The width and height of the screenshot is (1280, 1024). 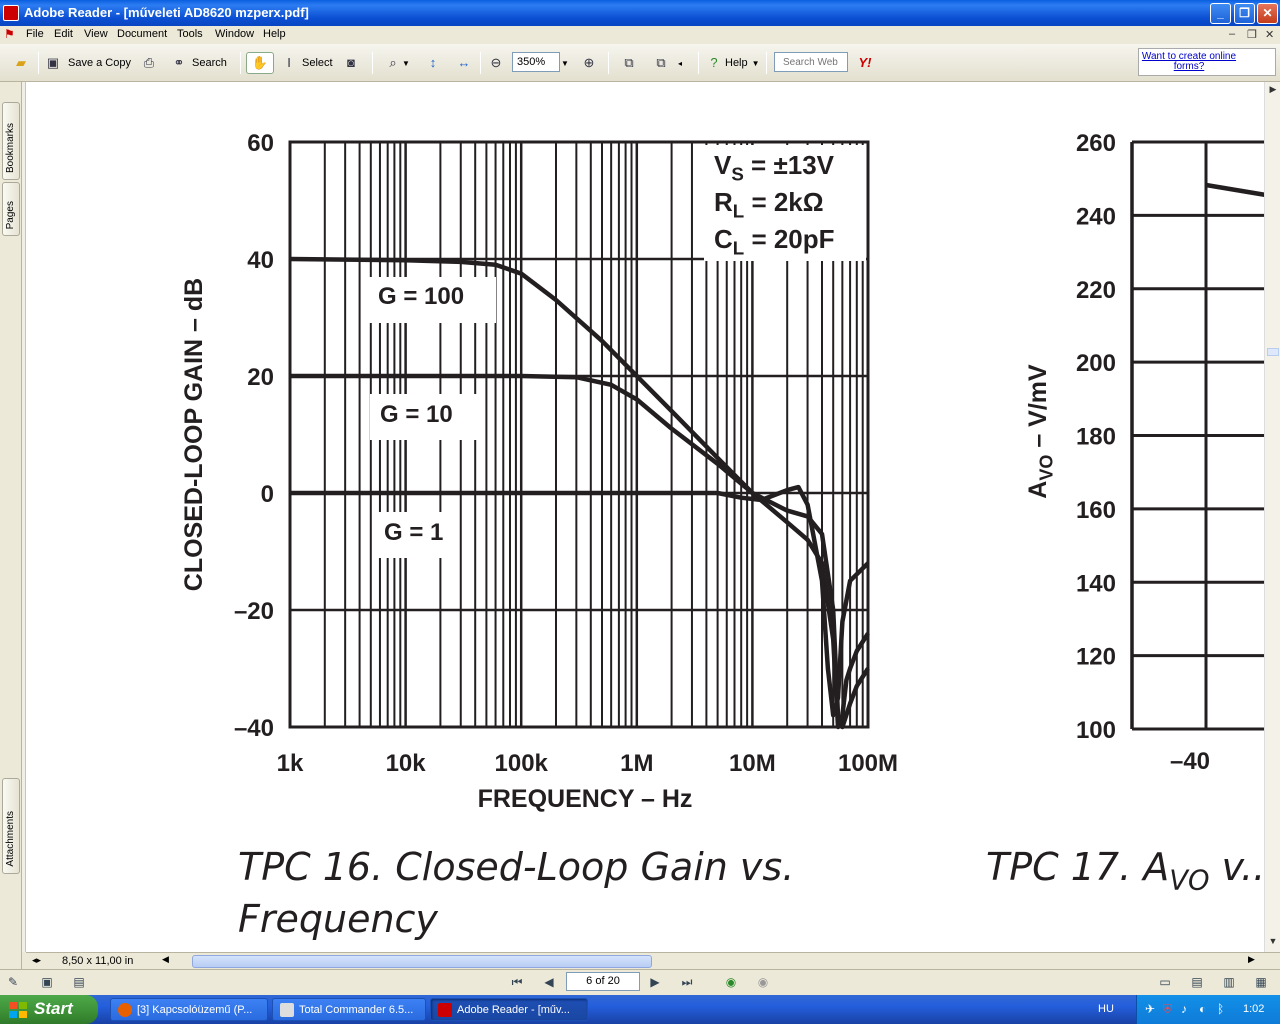 I want to click on menu-document: Document, so click(x=142, y=34).